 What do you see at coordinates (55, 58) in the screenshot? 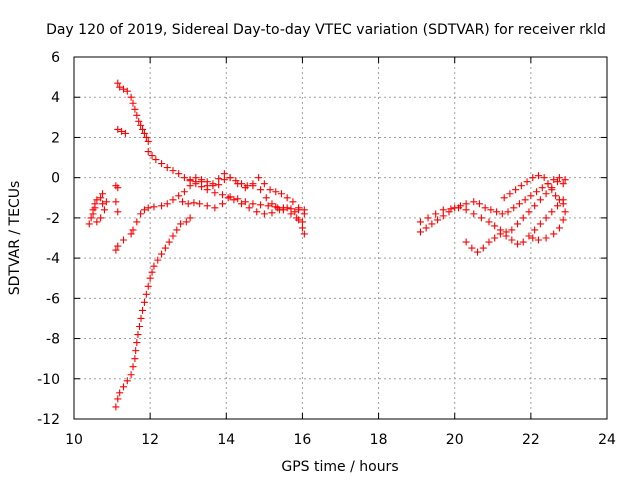
I see `y-tick-label: 6` at bounding box center [55, 58].